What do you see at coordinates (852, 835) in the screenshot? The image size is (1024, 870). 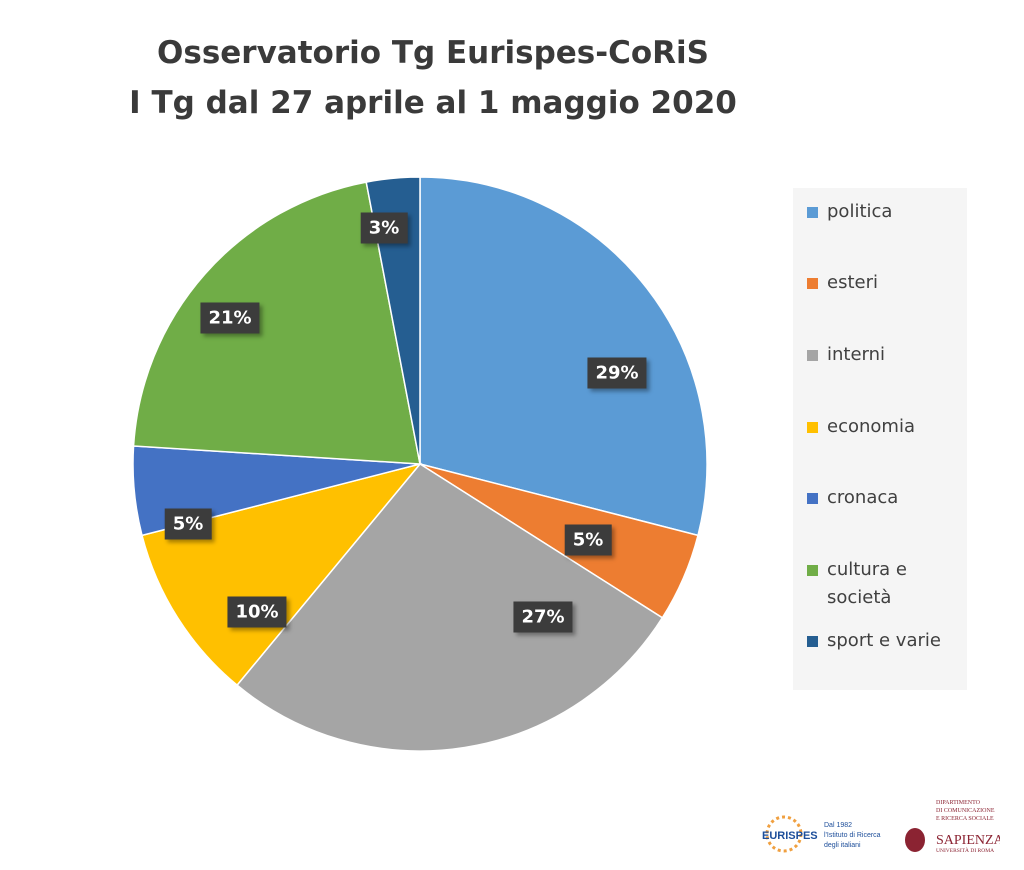 I see `svg-text: l'Istituto di Ricerca` at bounding box center [852, 835].